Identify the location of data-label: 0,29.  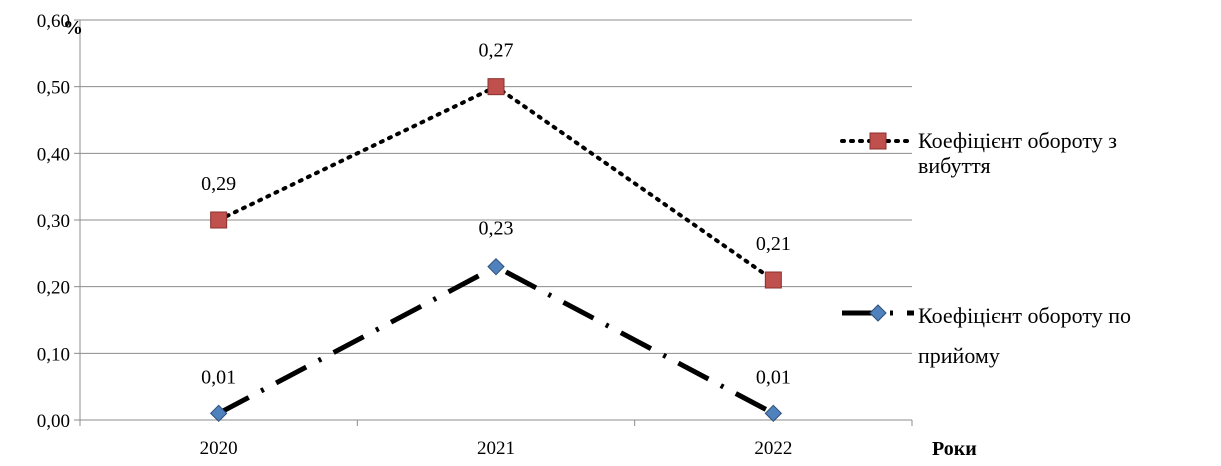
(218, 184).